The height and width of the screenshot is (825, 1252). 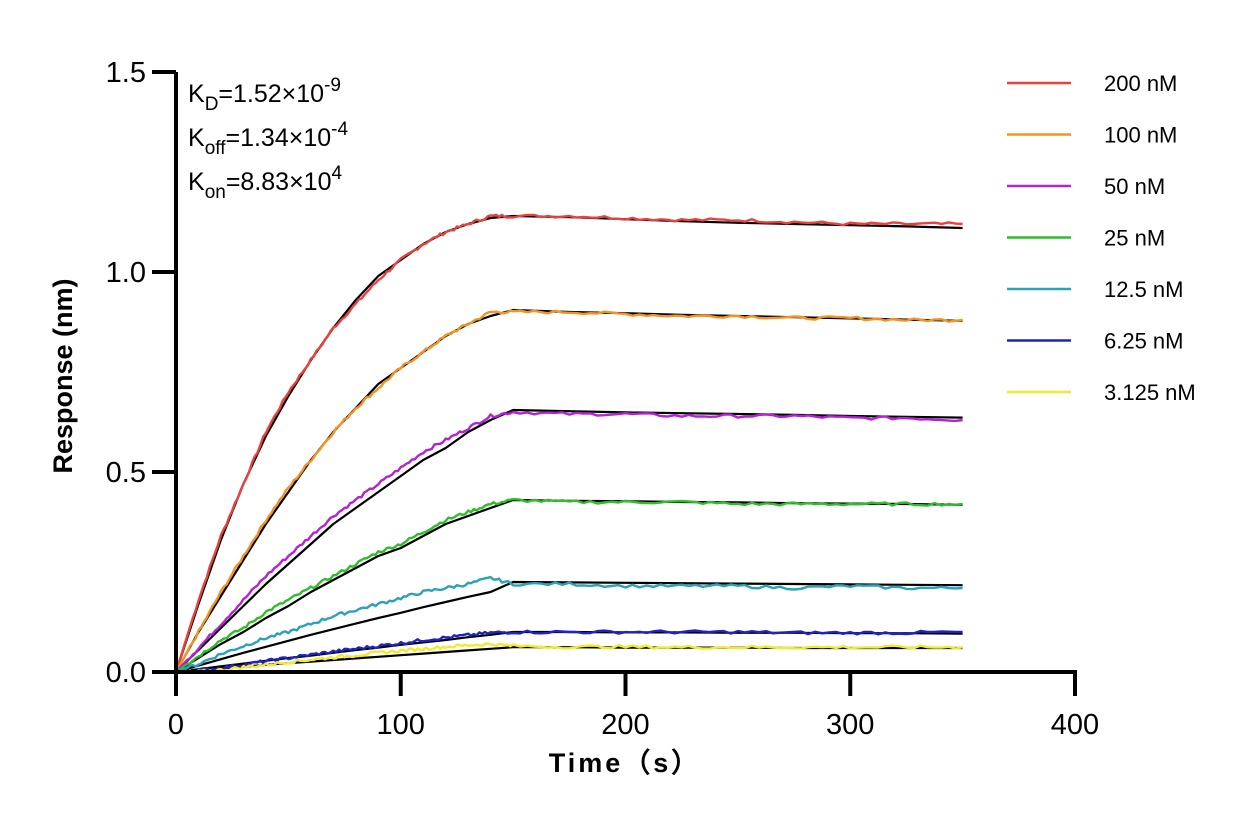 What do you see at coordinates (1150, 392) in the screenshot?
I see `legend-label-6: 3.125 nM` at bounding box center [1150, 392].